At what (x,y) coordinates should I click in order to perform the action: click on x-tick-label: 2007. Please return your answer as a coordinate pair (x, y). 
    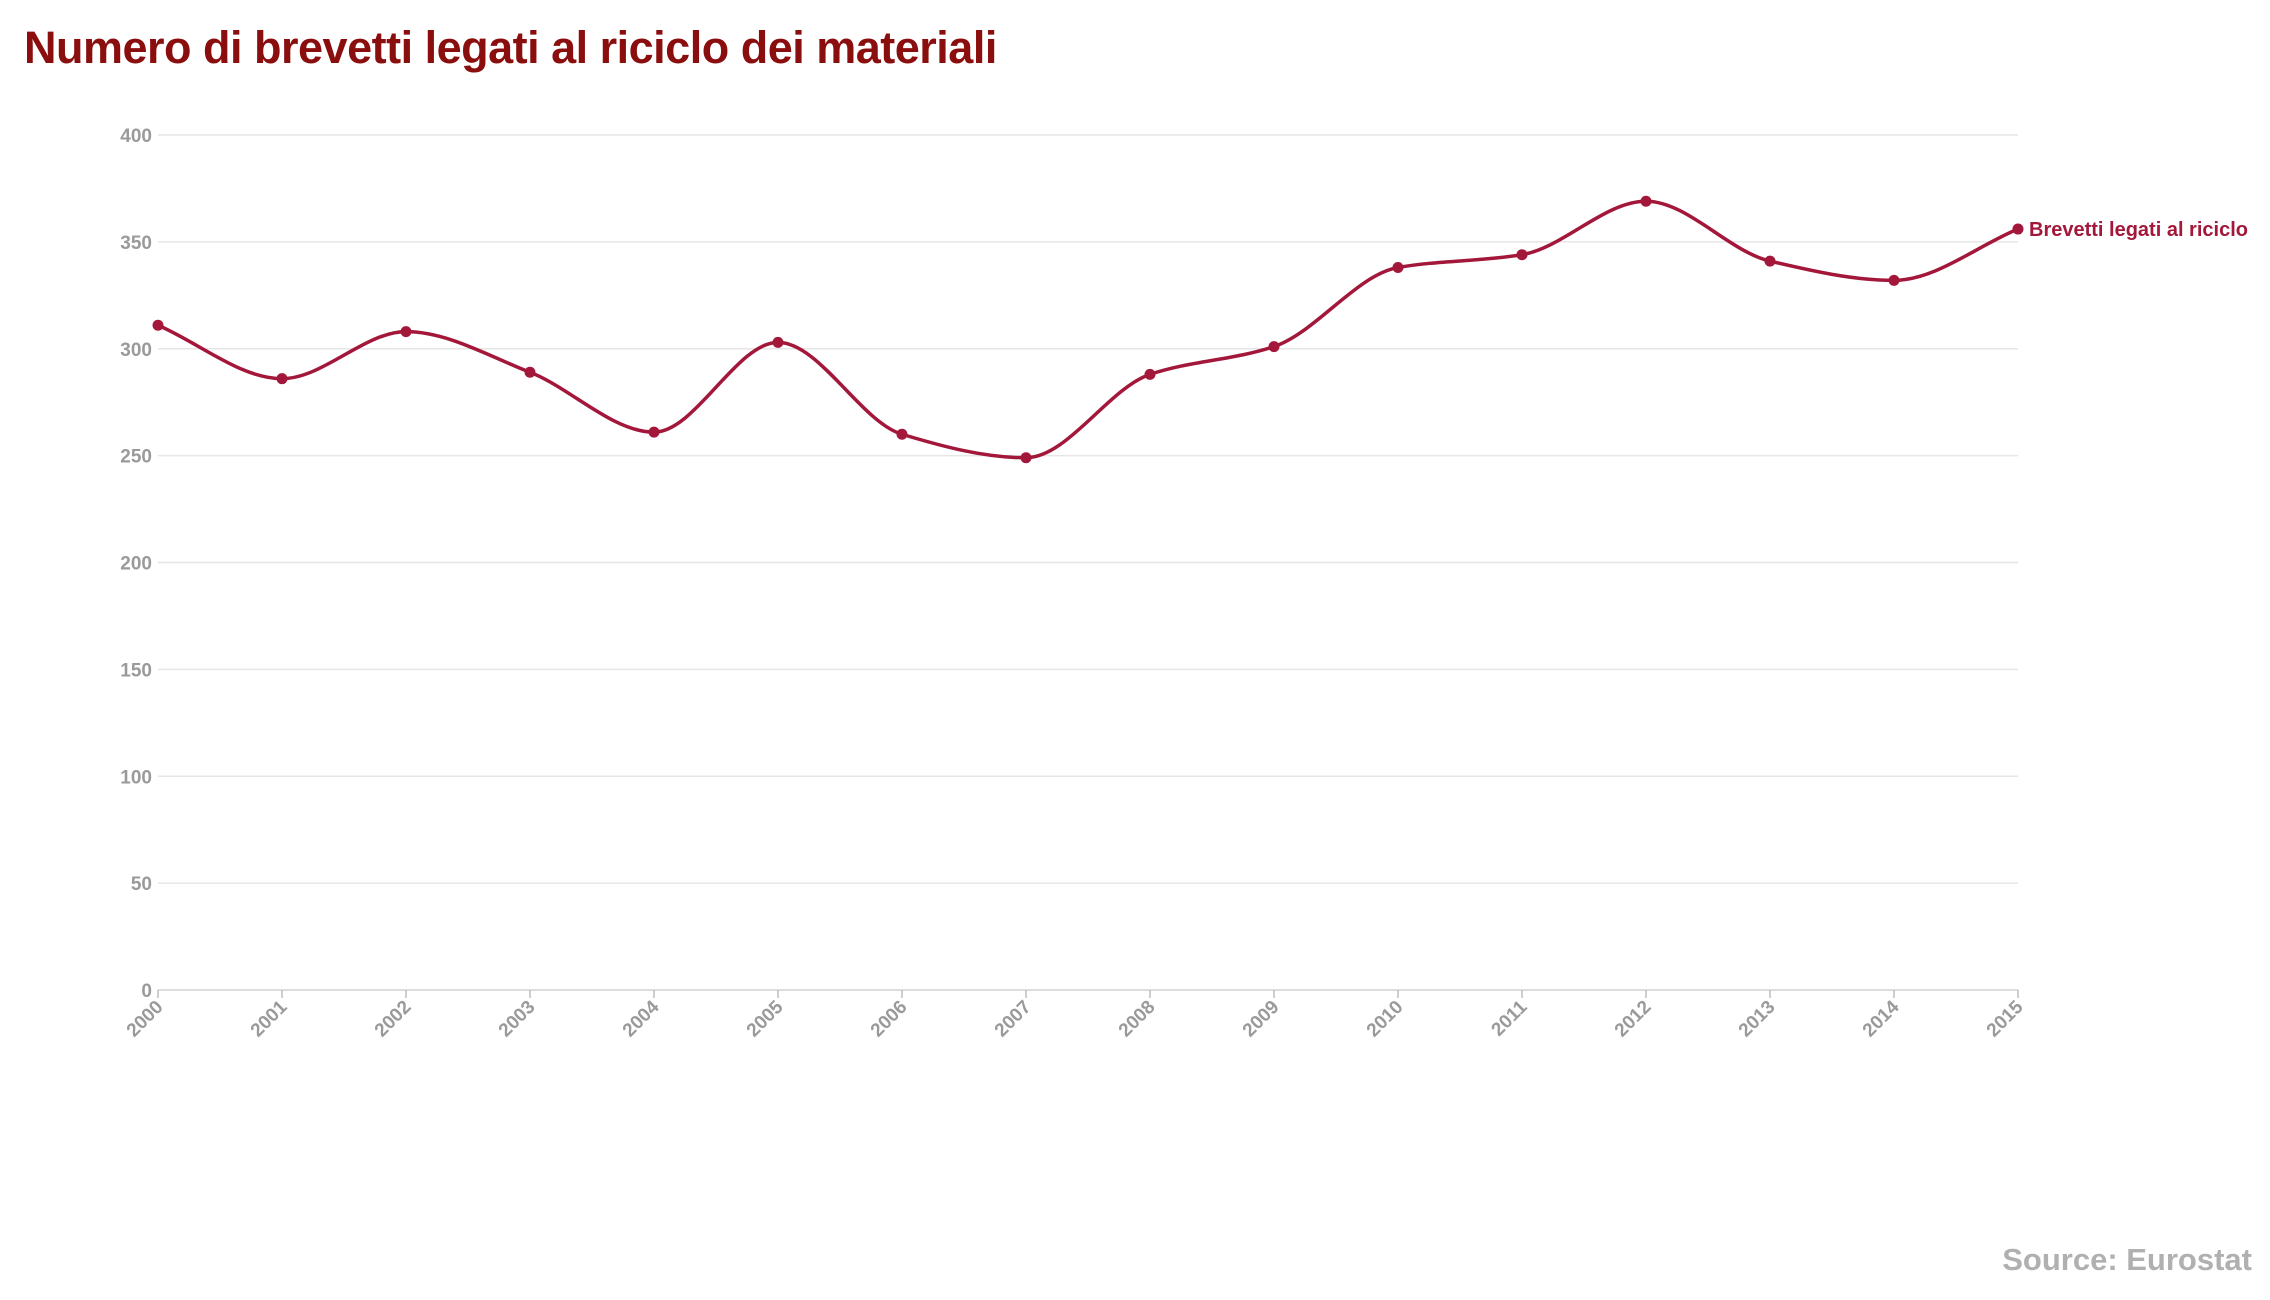
    Looking at the image, I should click on (1013, 1019).